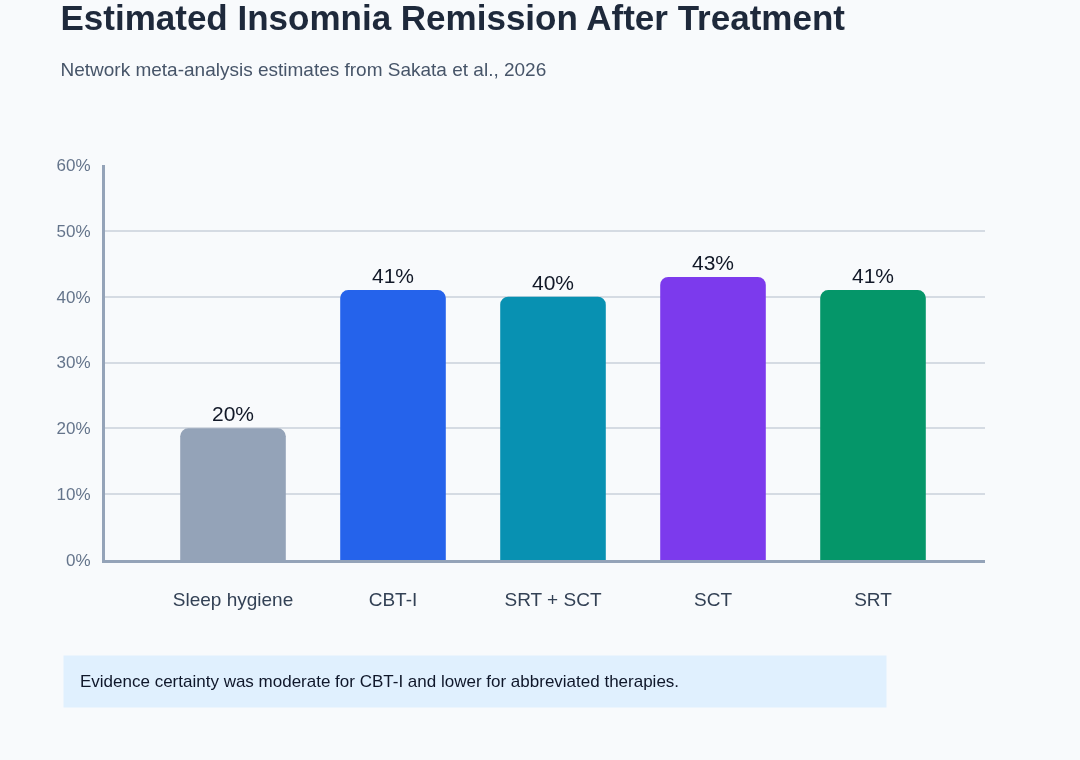  What do you see at coordinates (553, 599) in the screenshot?
I see `x-tick-label: SRT + SCT` at bounding box center [553, 599].